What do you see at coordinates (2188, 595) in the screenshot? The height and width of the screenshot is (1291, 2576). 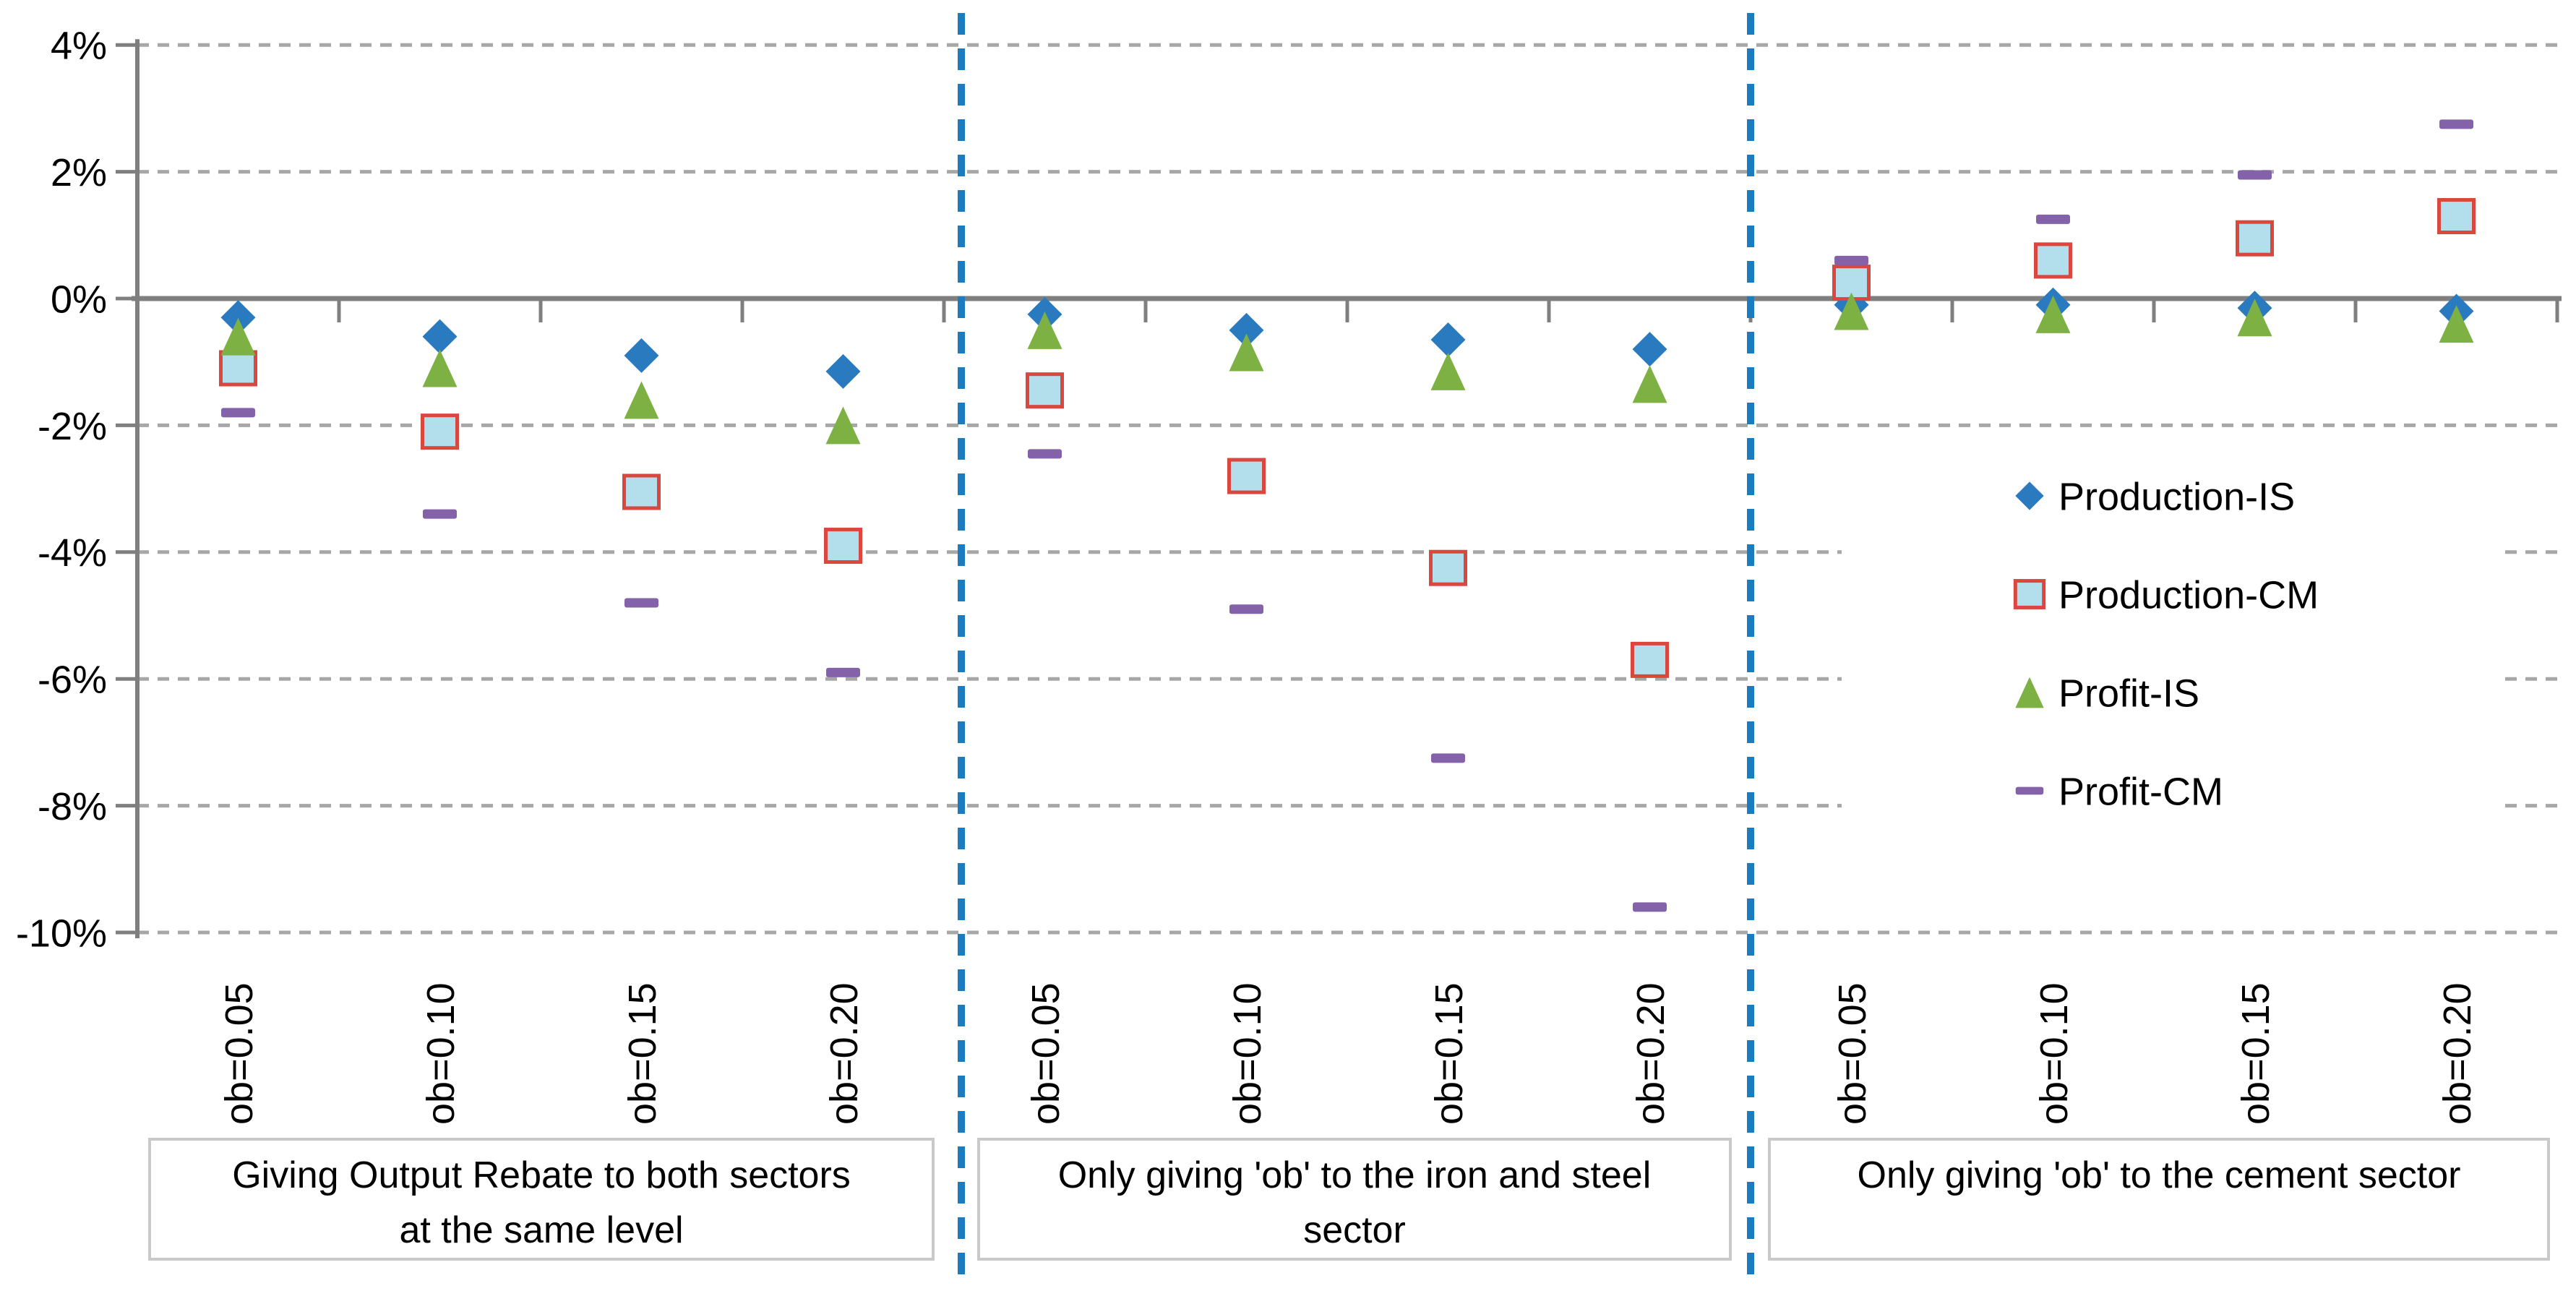 I see `legend-label-production-cm: Production-CM` at bounding box center [2188, 595].